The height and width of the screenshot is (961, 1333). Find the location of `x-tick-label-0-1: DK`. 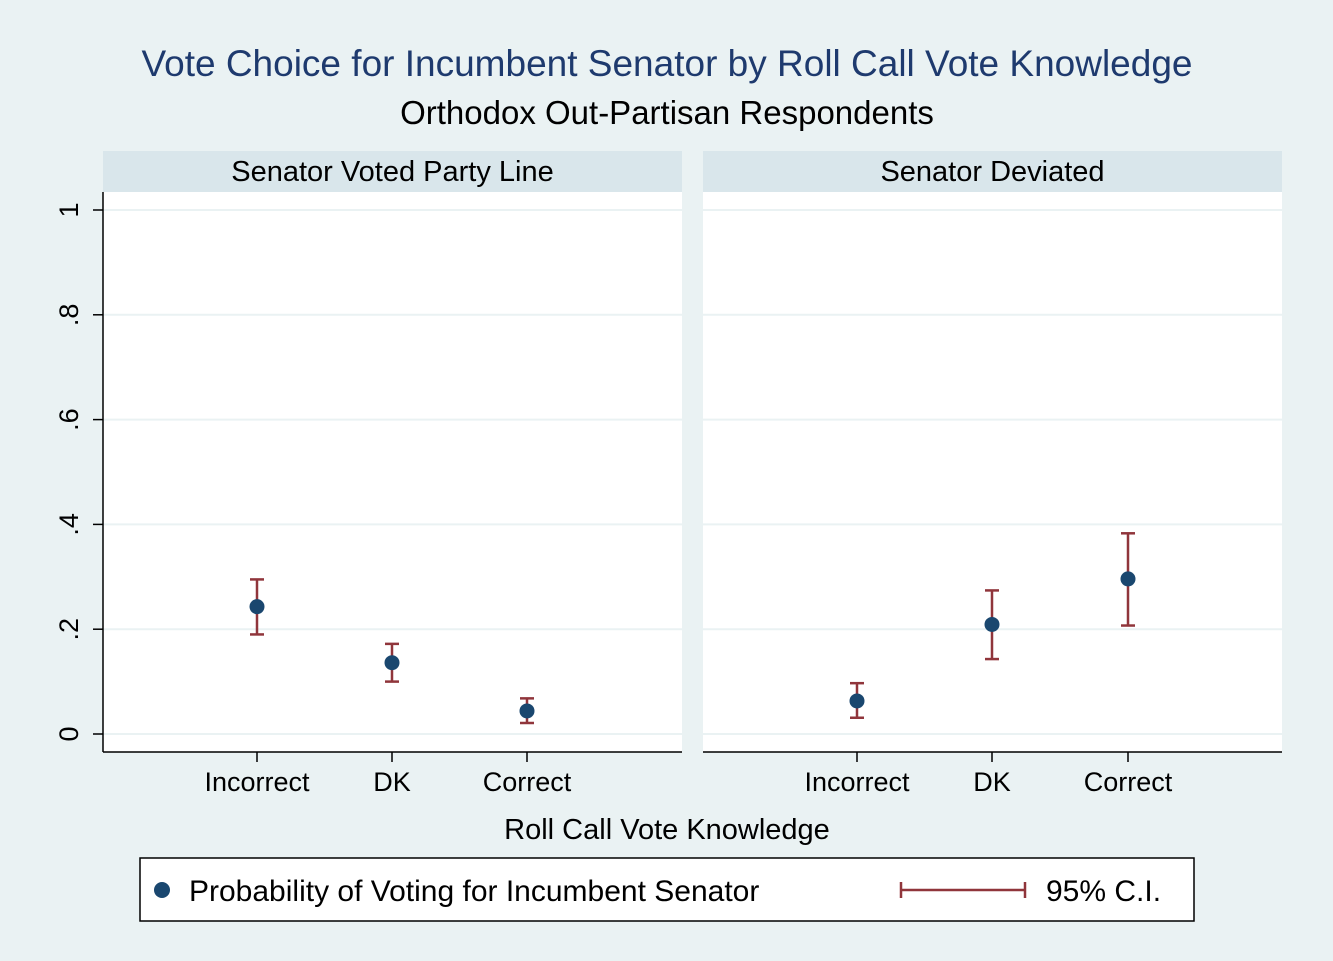

x-tick-label-0-1: DK is located at coordinates (392, 782).